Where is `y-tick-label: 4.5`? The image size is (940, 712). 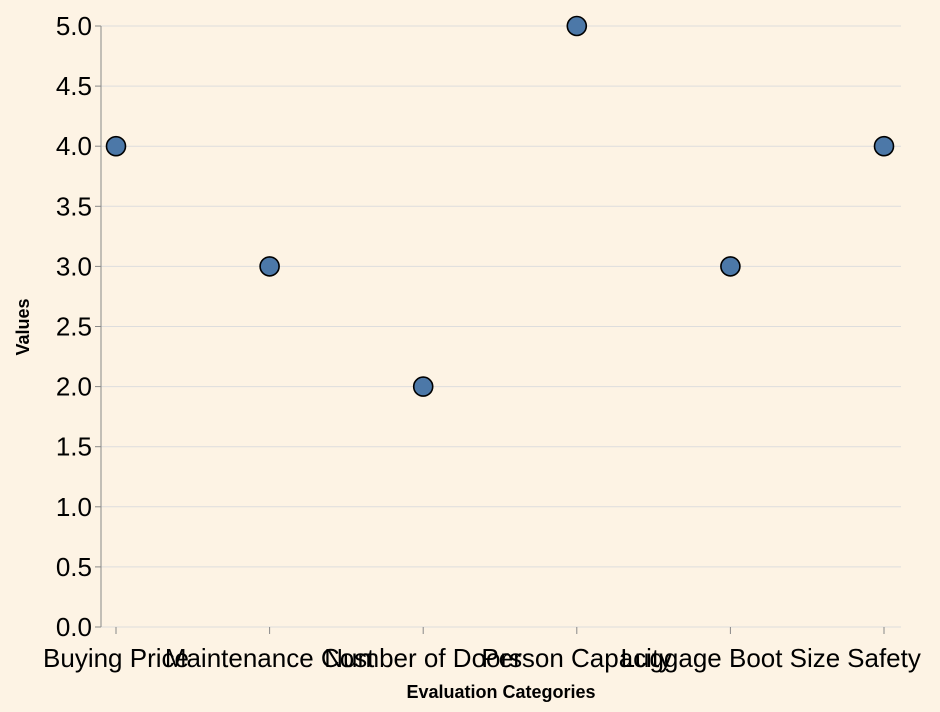 y-tick-label: 4.5 is located at coordinates (74, 86).